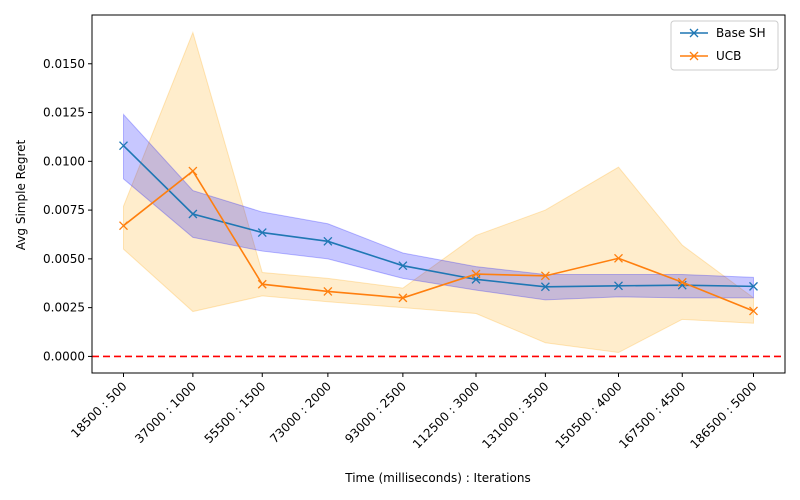 The height and width of the screenshot is (500, 800). I want to click on x-tick-label: 37000 : 1000, so click(165, 412).